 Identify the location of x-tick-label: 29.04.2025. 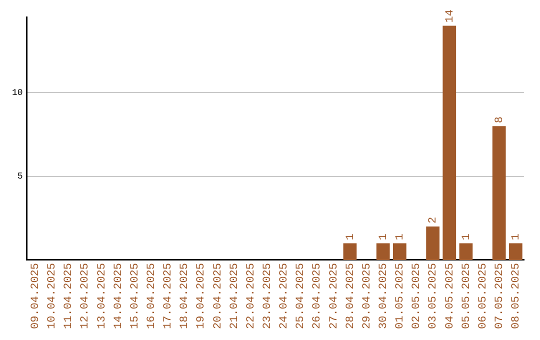
(367, 296).